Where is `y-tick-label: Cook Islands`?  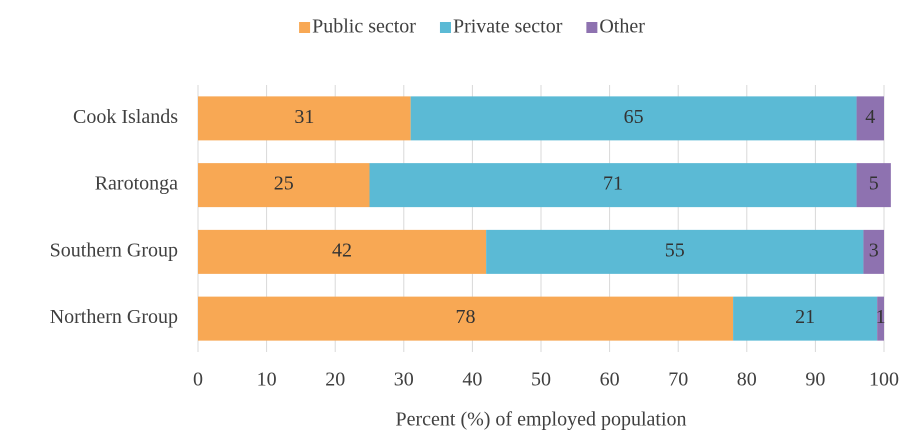 y-tick-label: Cook Islands is located at coordinates (125, 117).